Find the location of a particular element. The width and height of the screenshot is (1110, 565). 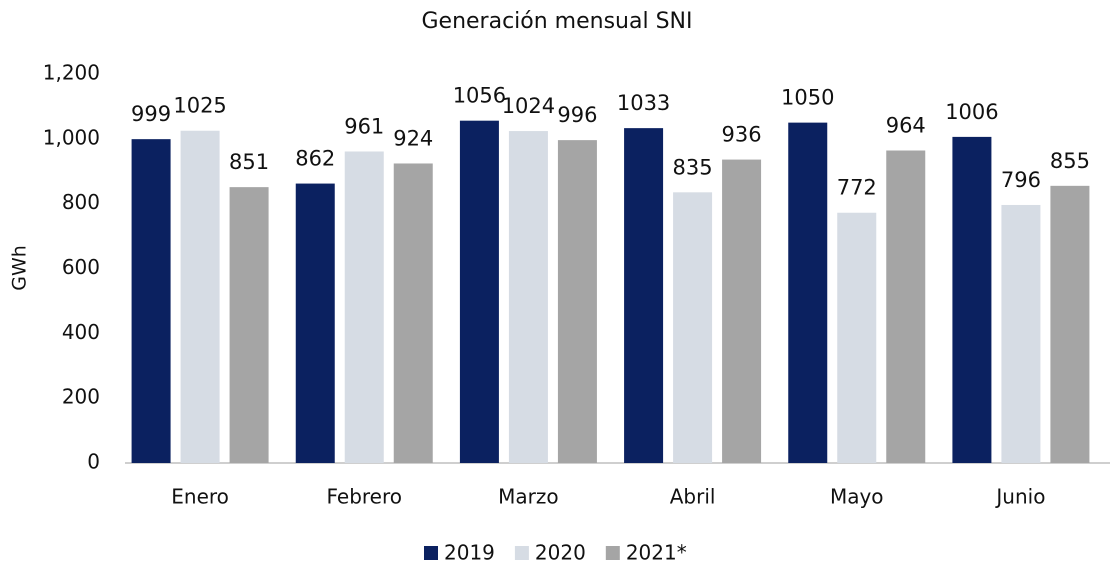

legend-label: 2019 is located at coordinates (469, 553).